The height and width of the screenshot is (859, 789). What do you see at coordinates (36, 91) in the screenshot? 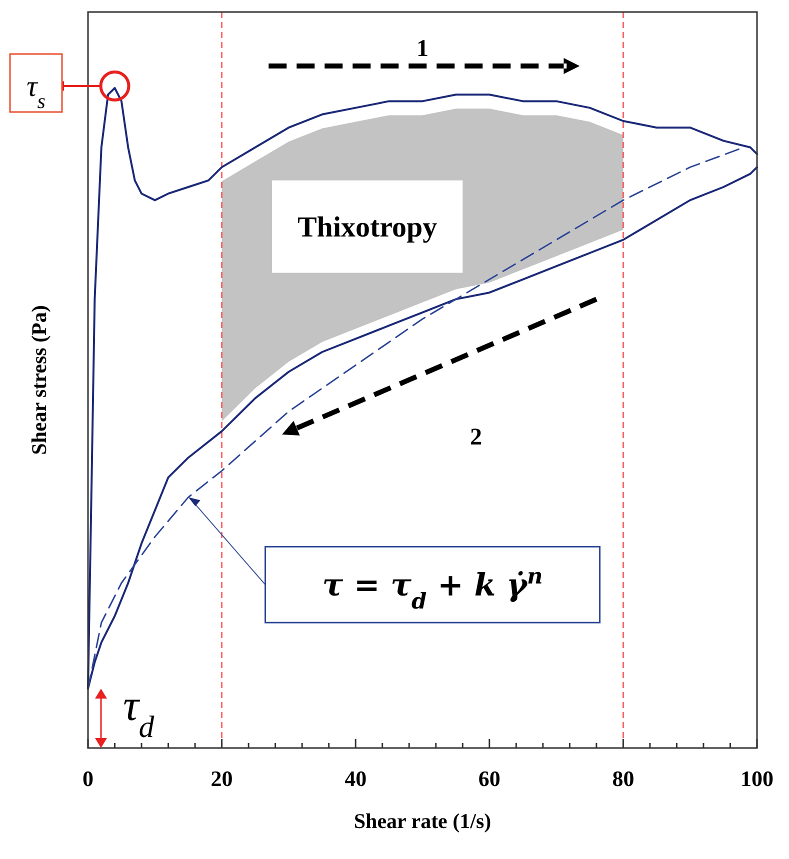
I see `annotation: τ$_{s}$` at bounding box center [36, 91].